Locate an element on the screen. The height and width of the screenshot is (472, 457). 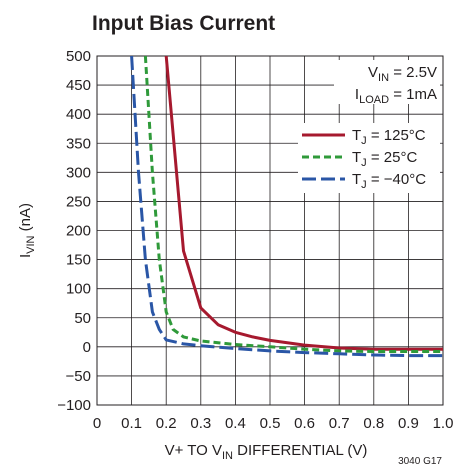
y-axis-label: IVIN (nA) is located at coordinates (27, 230).